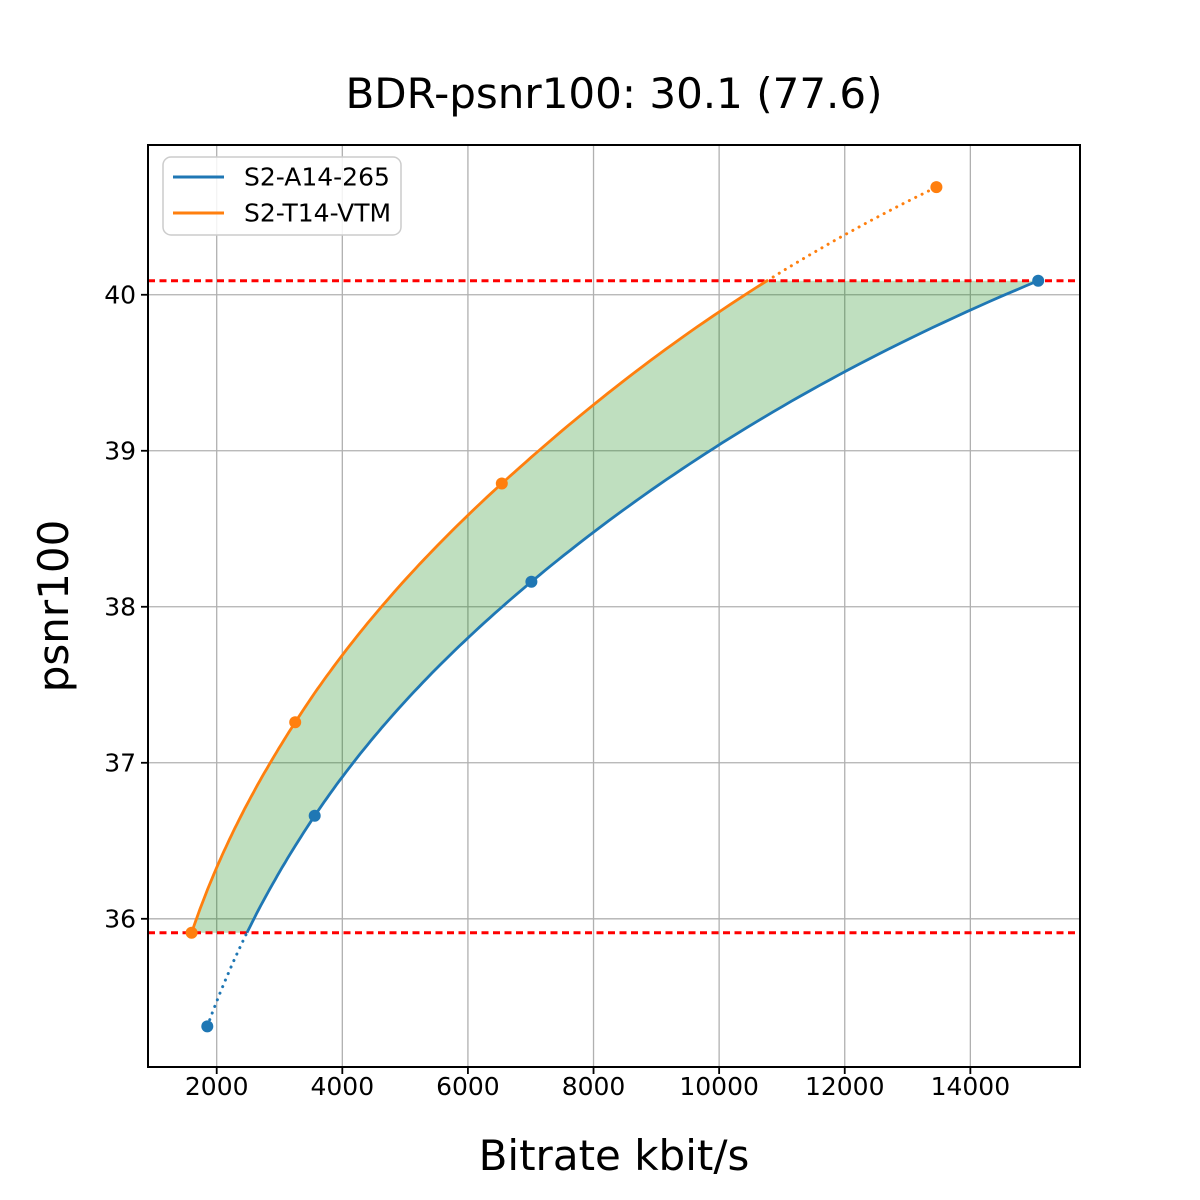 The height and width of the screenshot is (1200, 1200). What do you see at coordinates (282, 196) in the screenshot?
I see `legend: S2-A14-265 S2-T14-VTM` at bounding box center [282, 196].